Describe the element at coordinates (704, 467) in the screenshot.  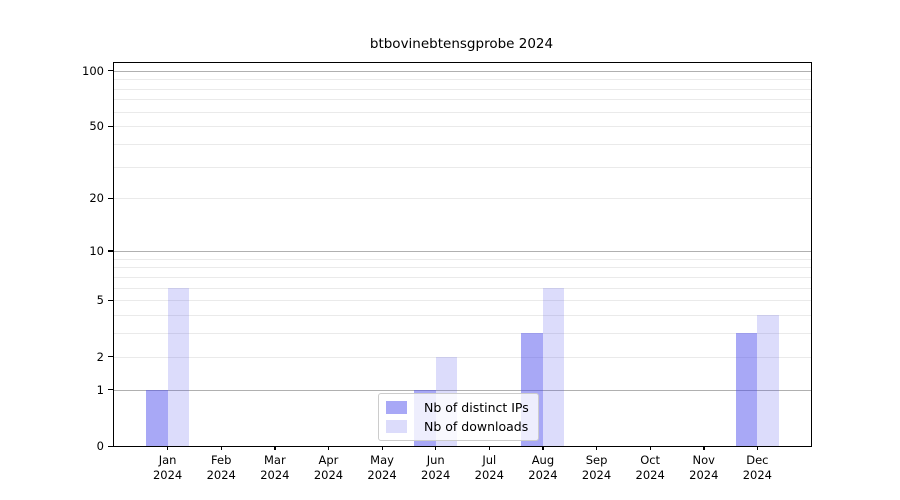
I see `x-tick-label: Nov 2024` at that location.